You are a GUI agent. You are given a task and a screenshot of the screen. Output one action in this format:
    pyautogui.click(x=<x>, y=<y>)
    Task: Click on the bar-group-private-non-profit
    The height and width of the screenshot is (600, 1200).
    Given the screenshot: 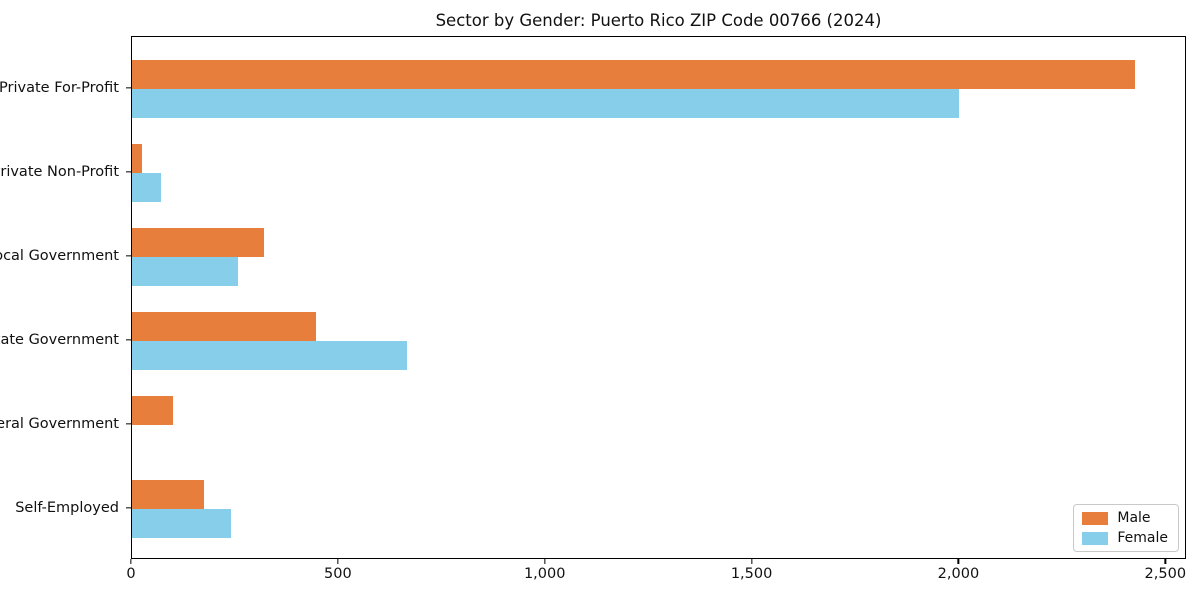 What is the action you would take?
    pyautogui.click(x=658, y=173)
    